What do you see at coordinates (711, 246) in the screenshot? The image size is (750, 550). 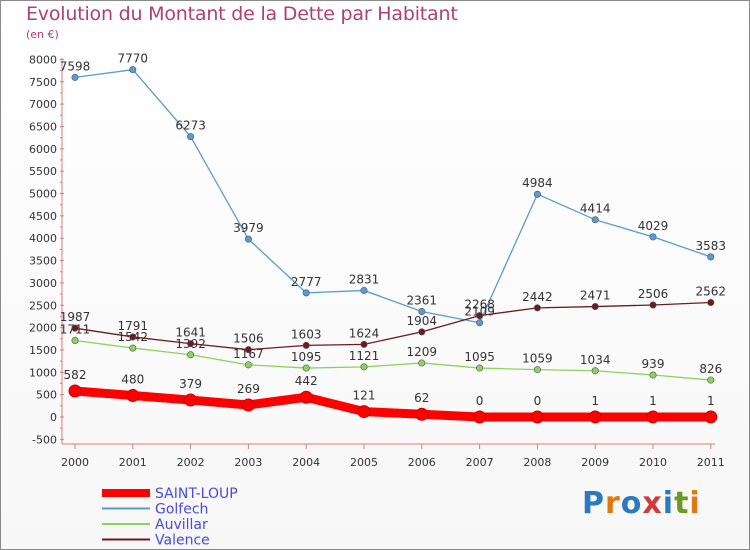 I see `data-label: 3583` at bounding box center [711, 246].